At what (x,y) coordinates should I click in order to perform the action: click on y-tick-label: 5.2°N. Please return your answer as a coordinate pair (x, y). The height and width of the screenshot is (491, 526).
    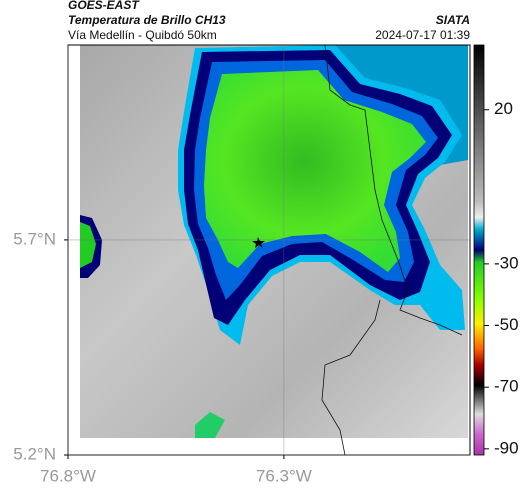
    Looking at the image, I should click on (34, 453).